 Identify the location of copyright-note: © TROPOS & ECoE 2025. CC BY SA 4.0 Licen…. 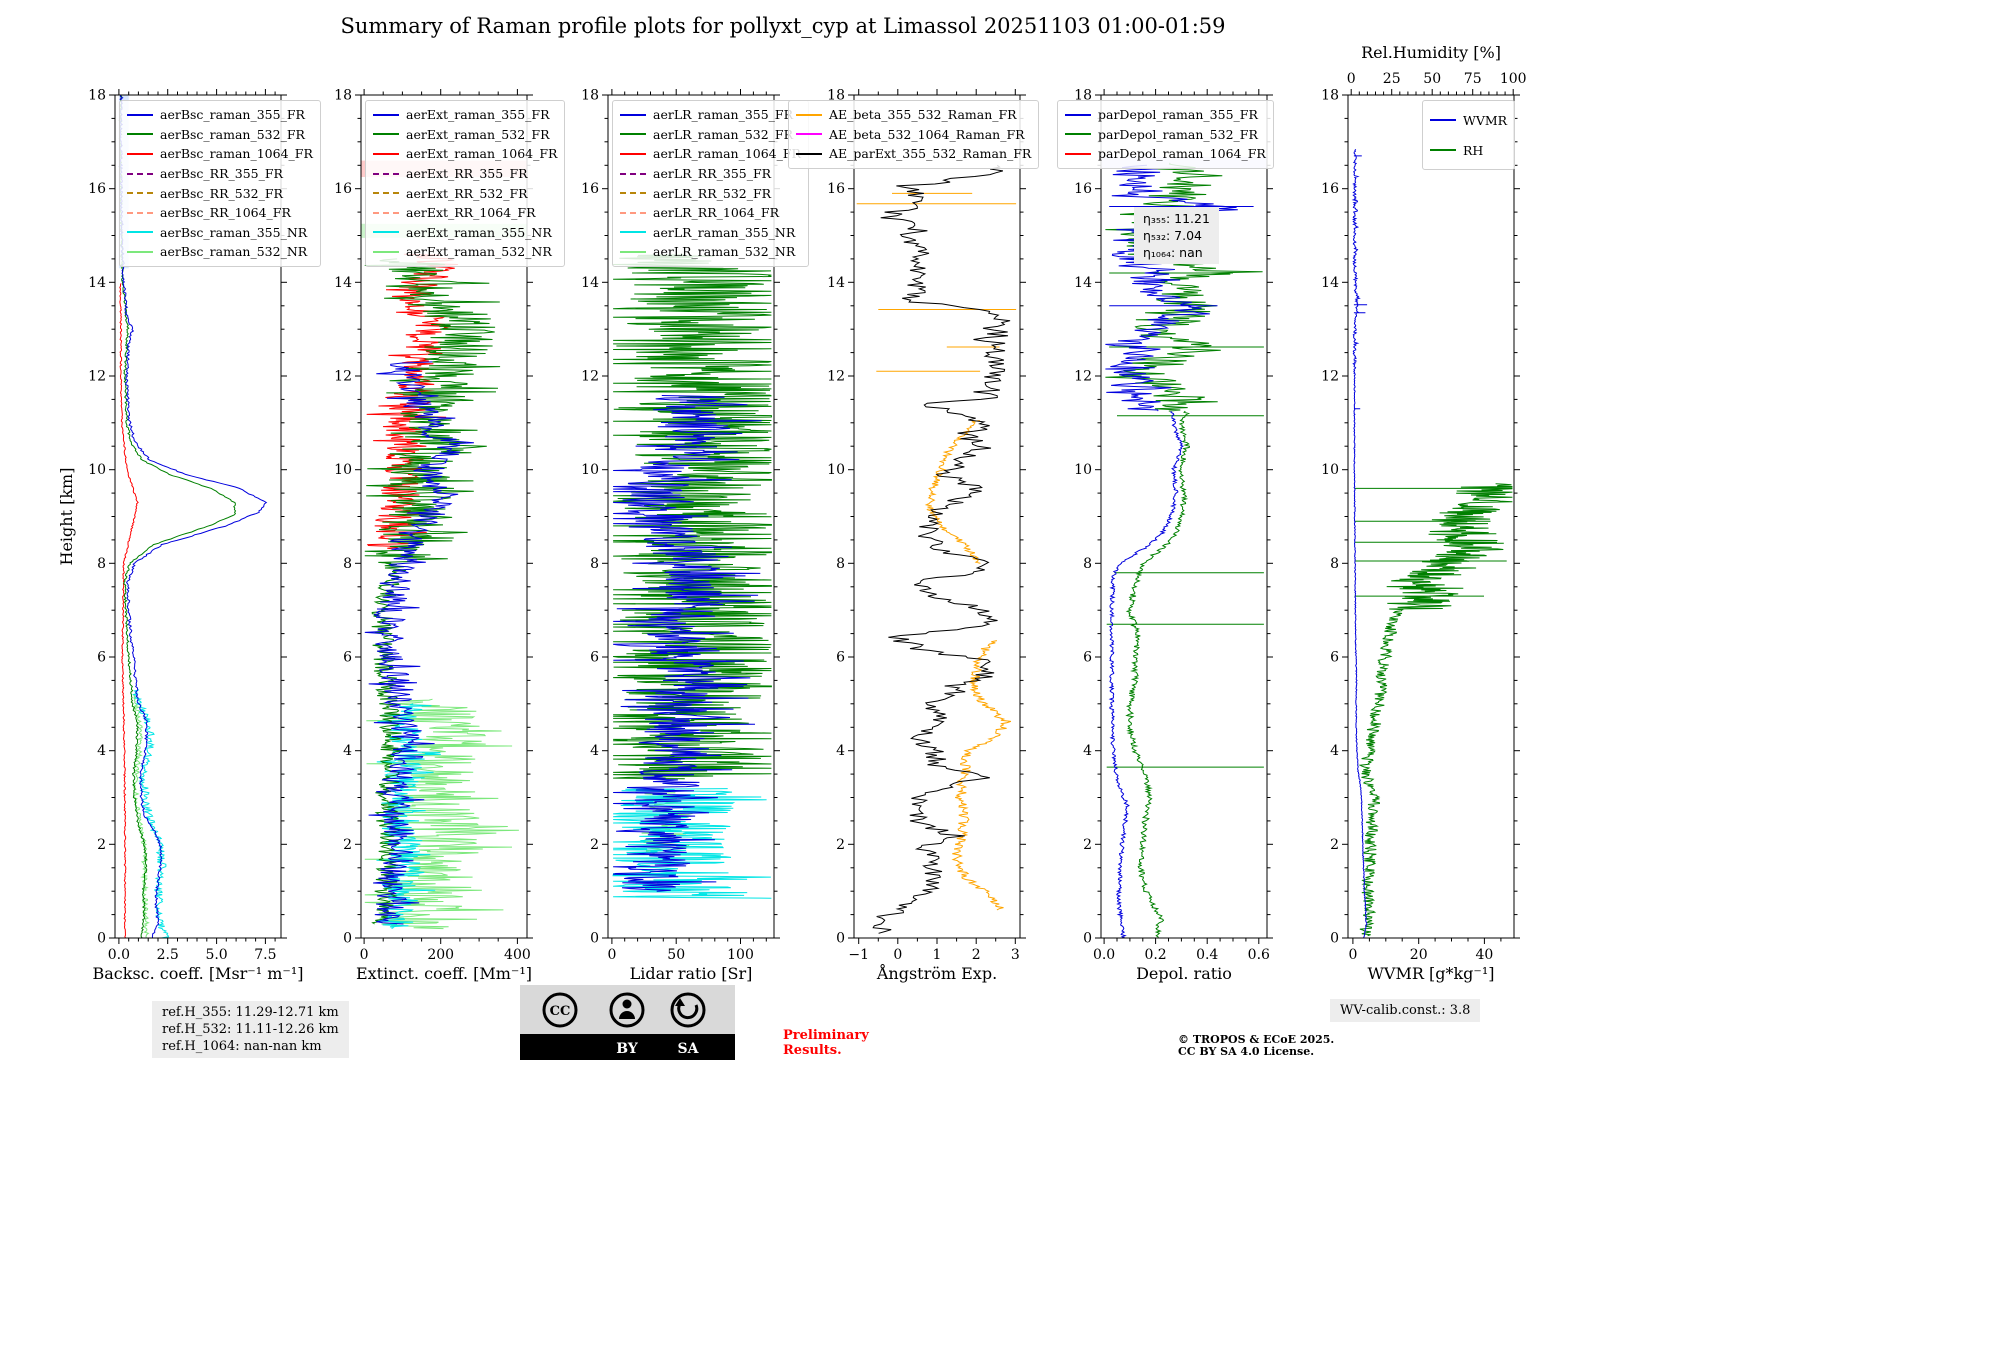
(1256, 1046).